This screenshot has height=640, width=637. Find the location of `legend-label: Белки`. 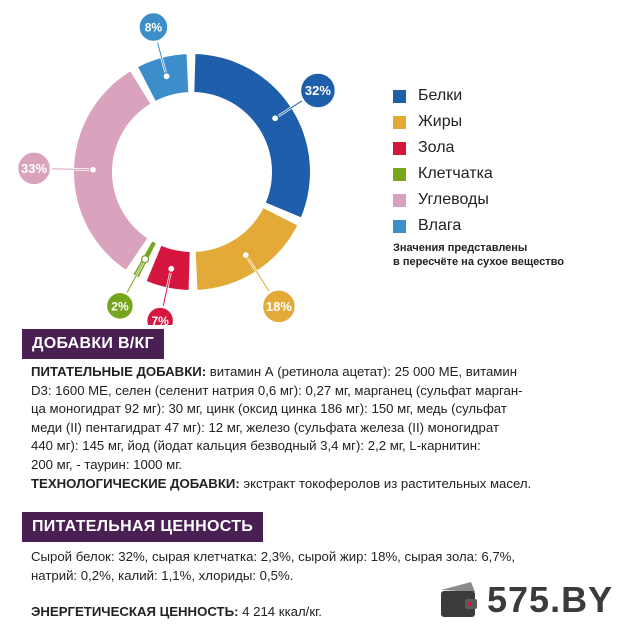

legend-label: Белки is located at coordinates (440, 95).